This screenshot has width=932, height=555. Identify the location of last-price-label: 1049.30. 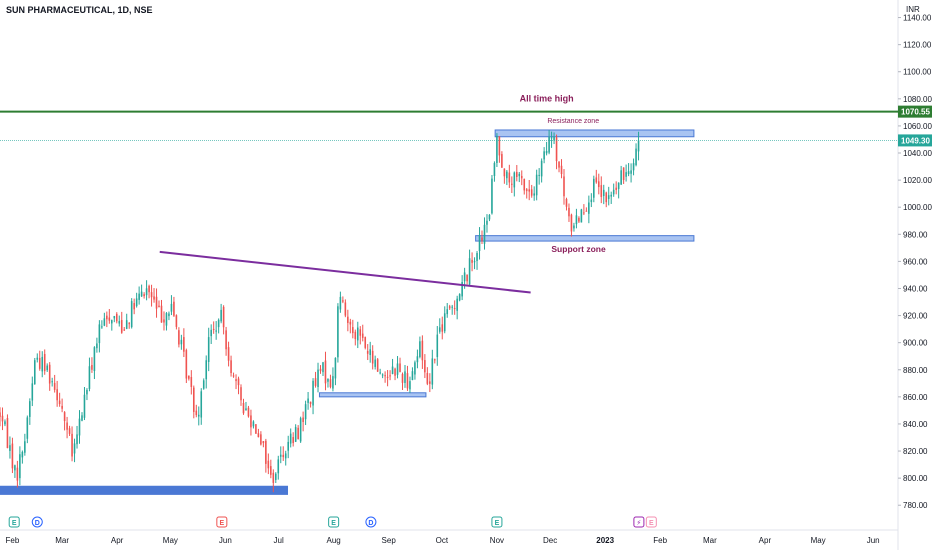
(915, 140).